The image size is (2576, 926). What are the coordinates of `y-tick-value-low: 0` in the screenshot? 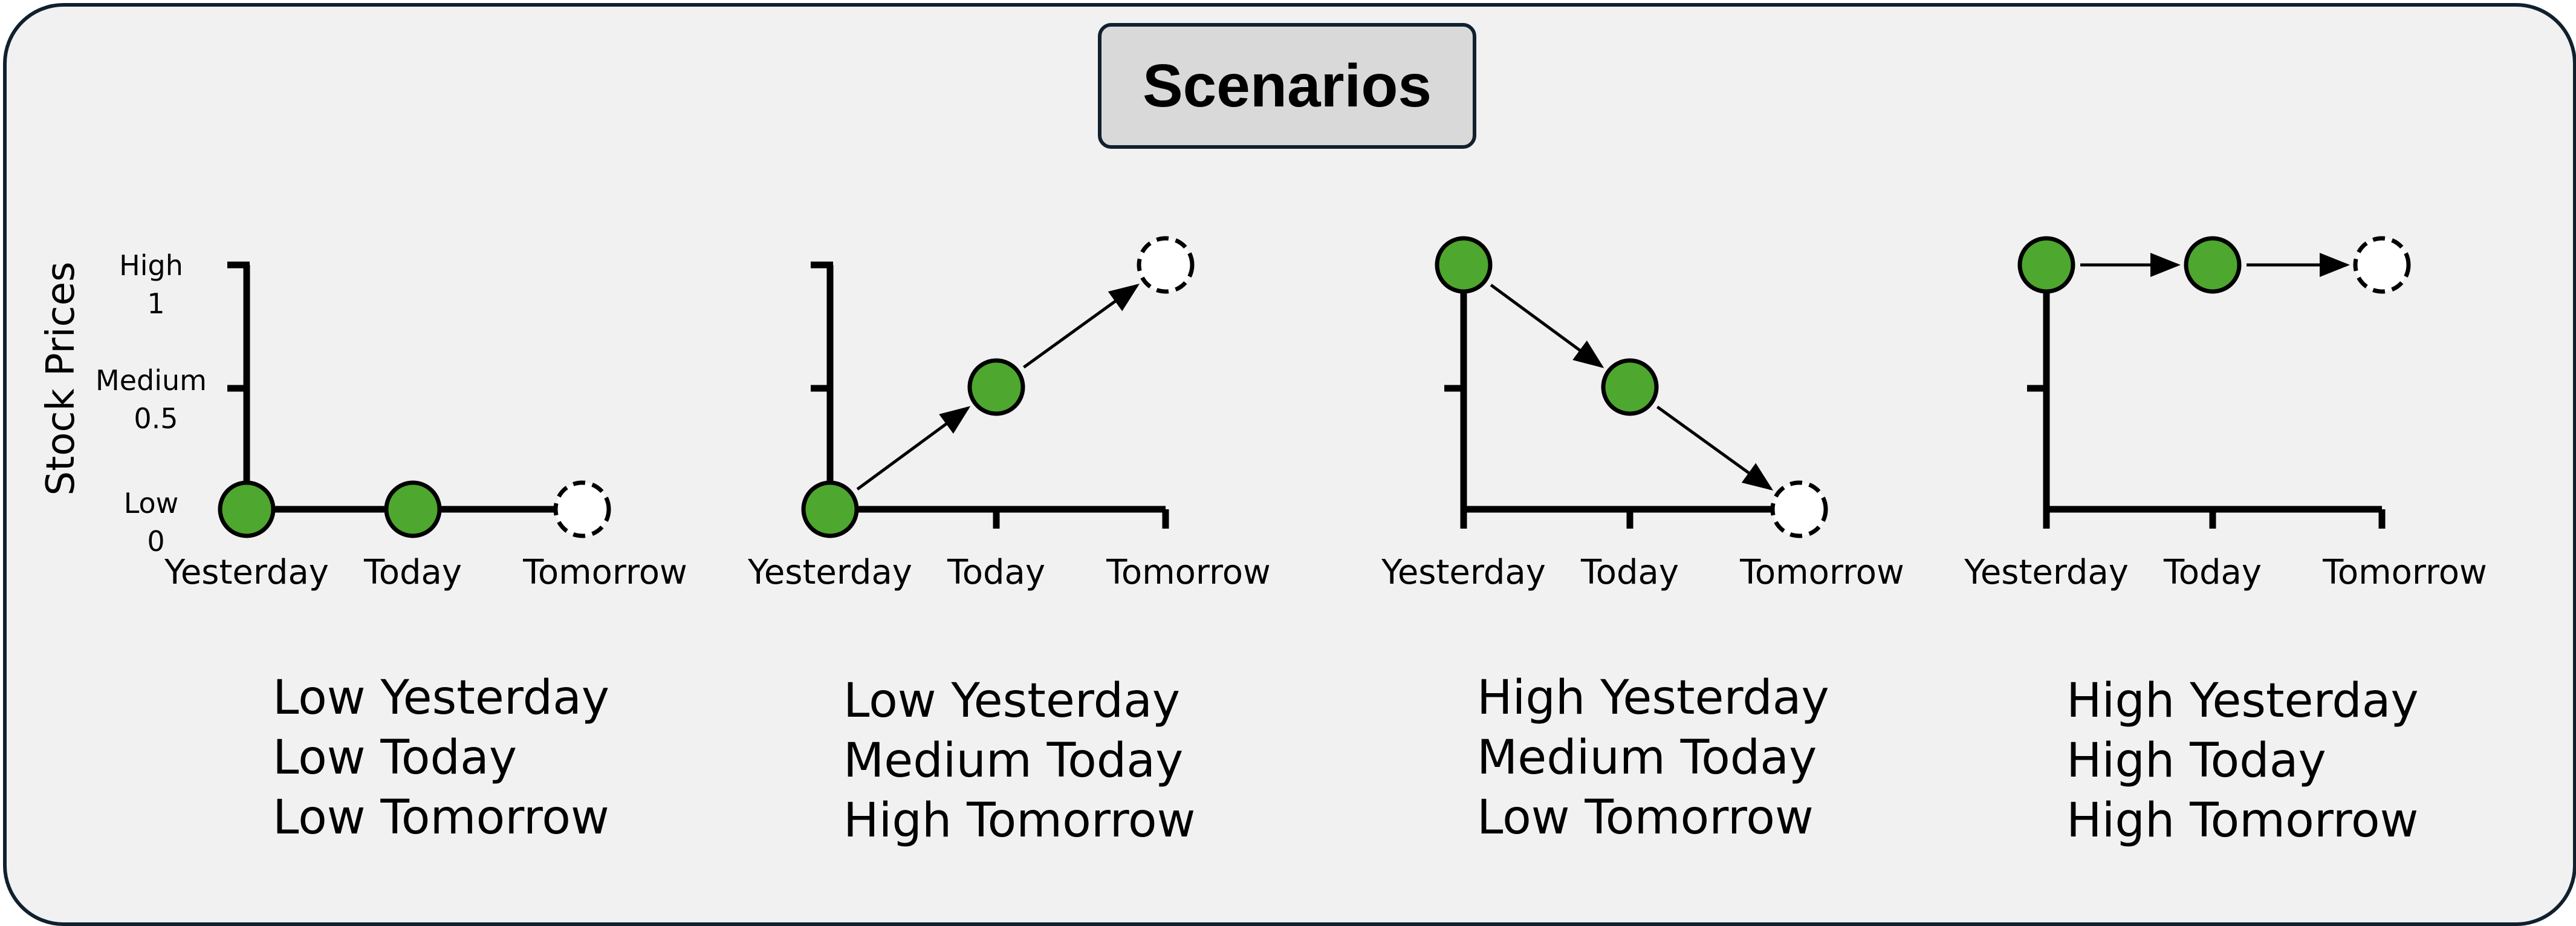 It's located at (155, 541).